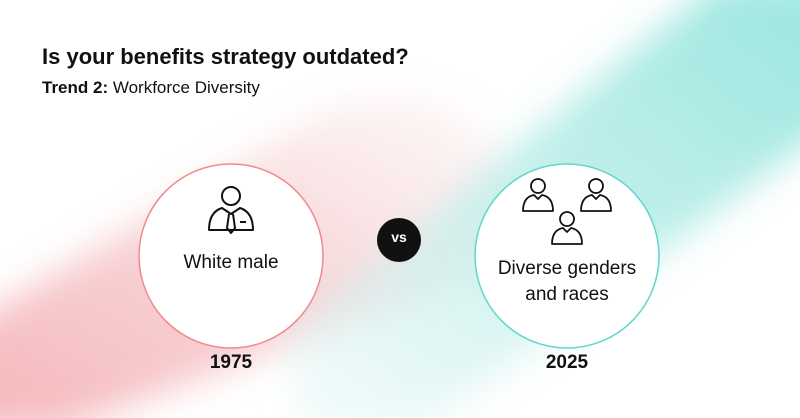 Image resolution: width=800 pixels, height=418 pixels. What do you see at coordinates (567, 362) in the screenshot?
I see `future-year: 2025` at bounding box center [567, 362].